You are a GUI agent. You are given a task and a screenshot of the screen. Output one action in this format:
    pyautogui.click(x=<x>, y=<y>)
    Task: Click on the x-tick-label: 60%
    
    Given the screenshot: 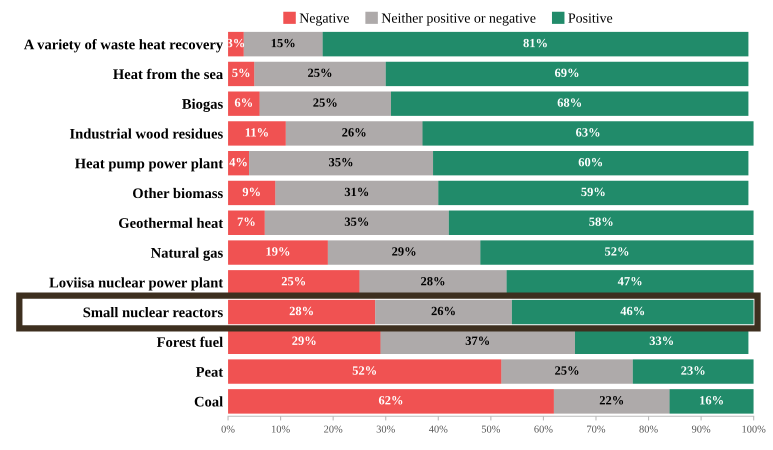 What is the action you would take?
    pyautogui.click(x=543, y=429)
    